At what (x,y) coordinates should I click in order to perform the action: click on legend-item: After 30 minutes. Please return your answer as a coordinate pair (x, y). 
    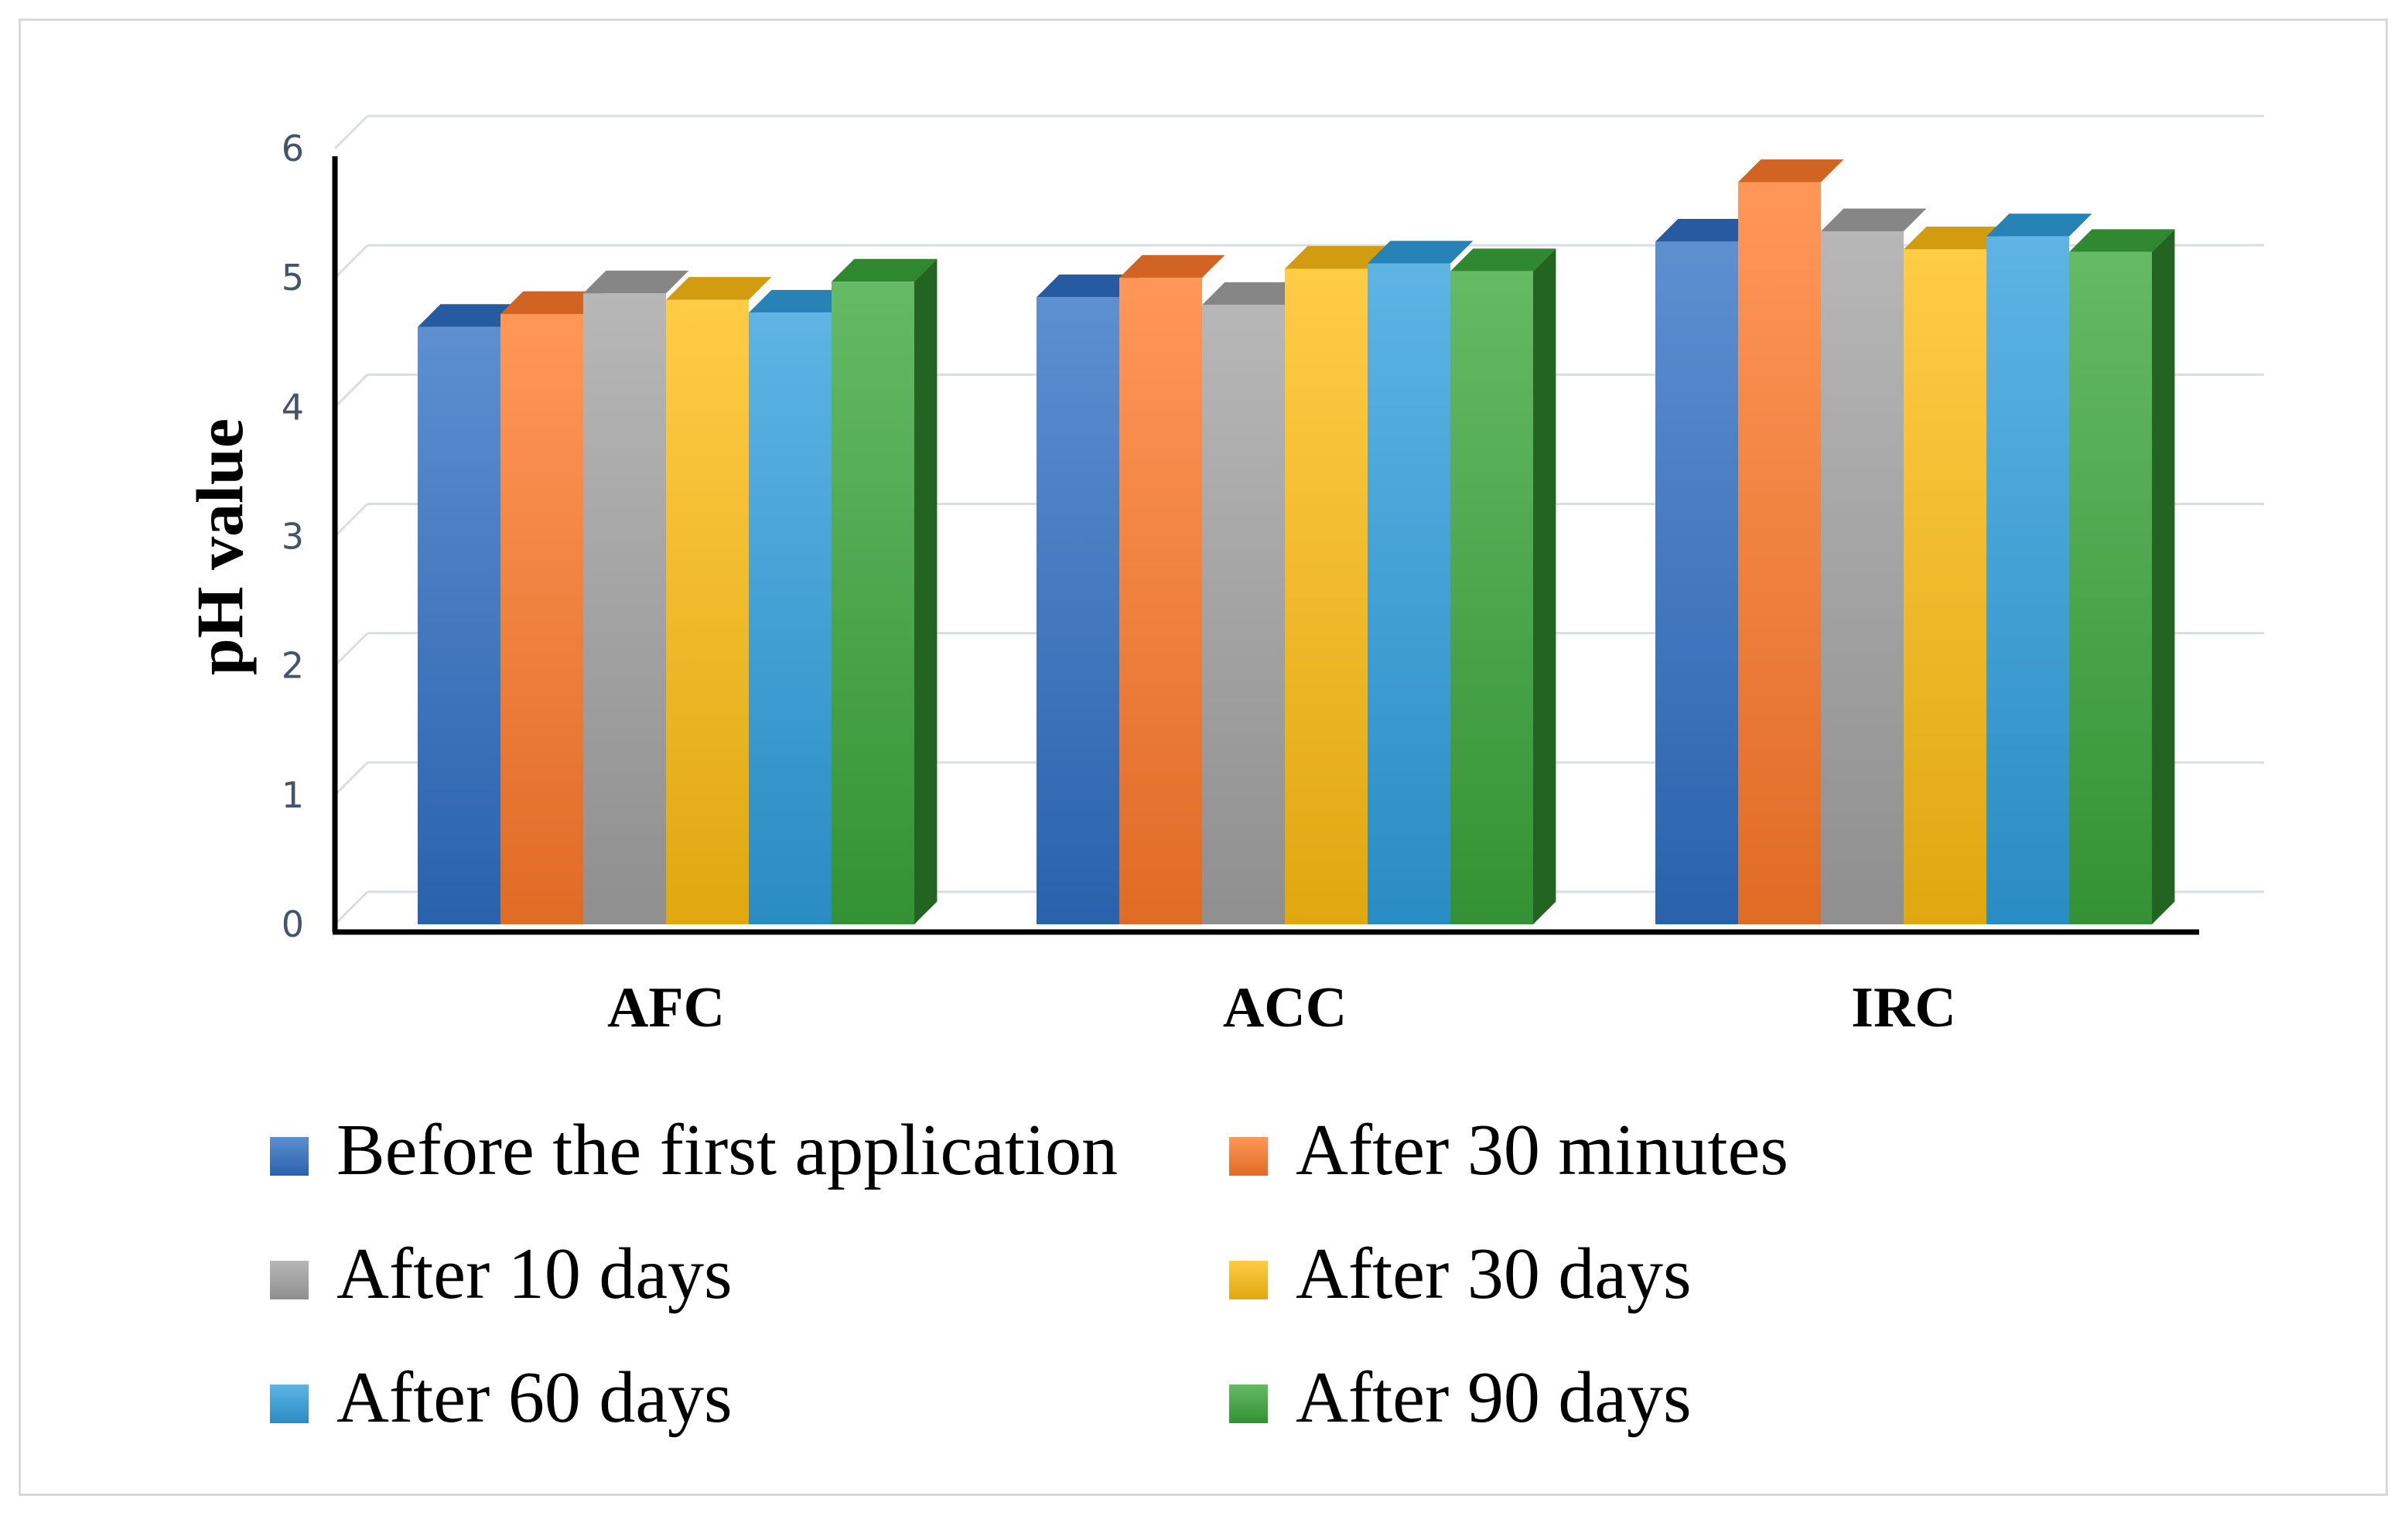
    Looking at the image, I should click on (1508, 1150).